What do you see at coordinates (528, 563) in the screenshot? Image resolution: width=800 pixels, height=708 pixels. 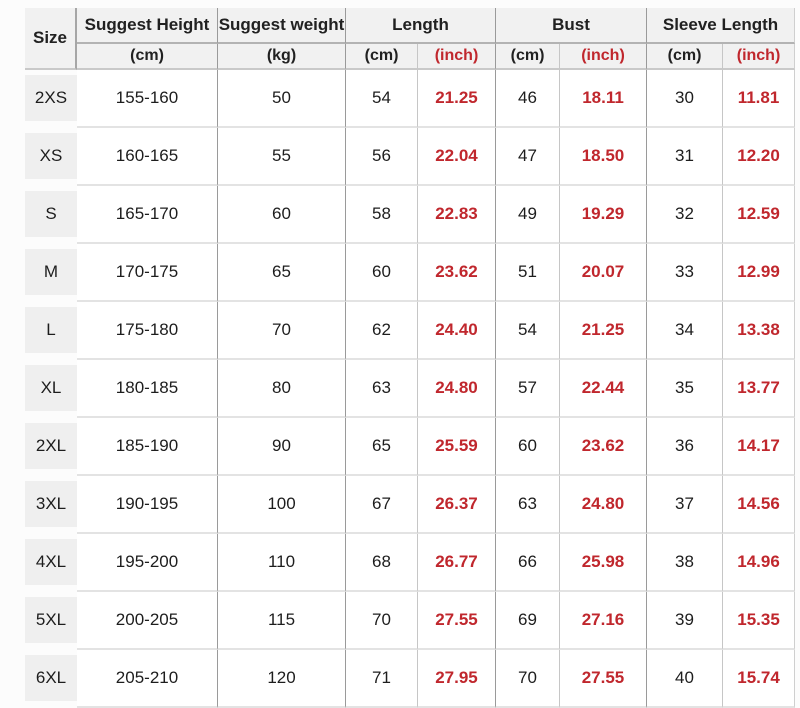 I see `bust-cm-cell: 66` at bounding box center [528, 563].